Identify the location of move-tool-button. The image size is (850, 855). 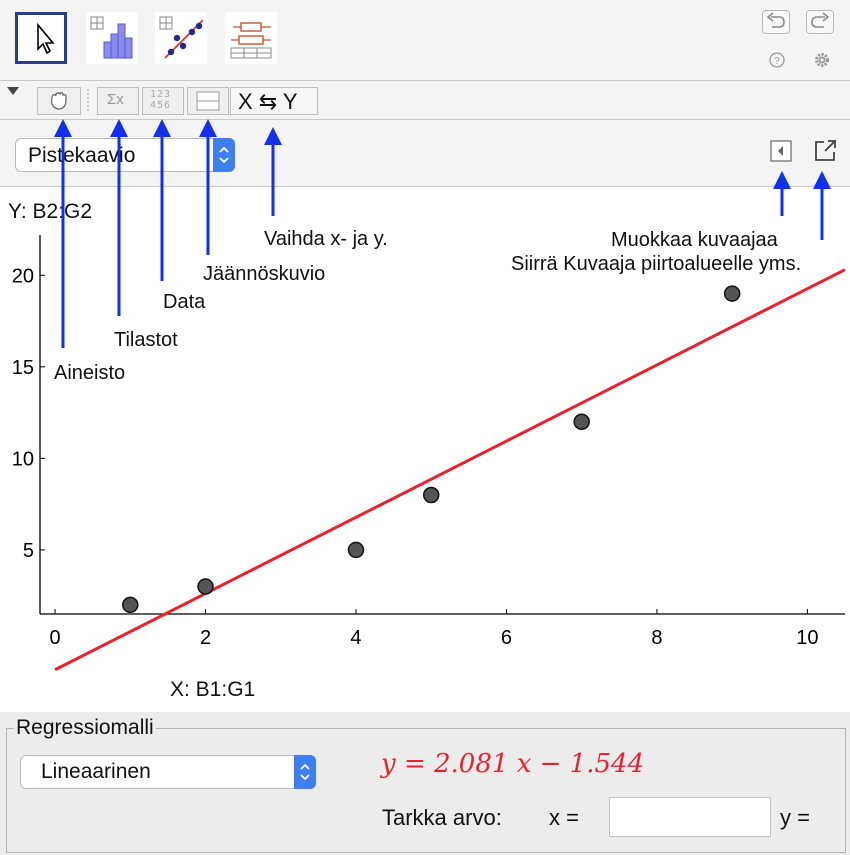
(41, 38).